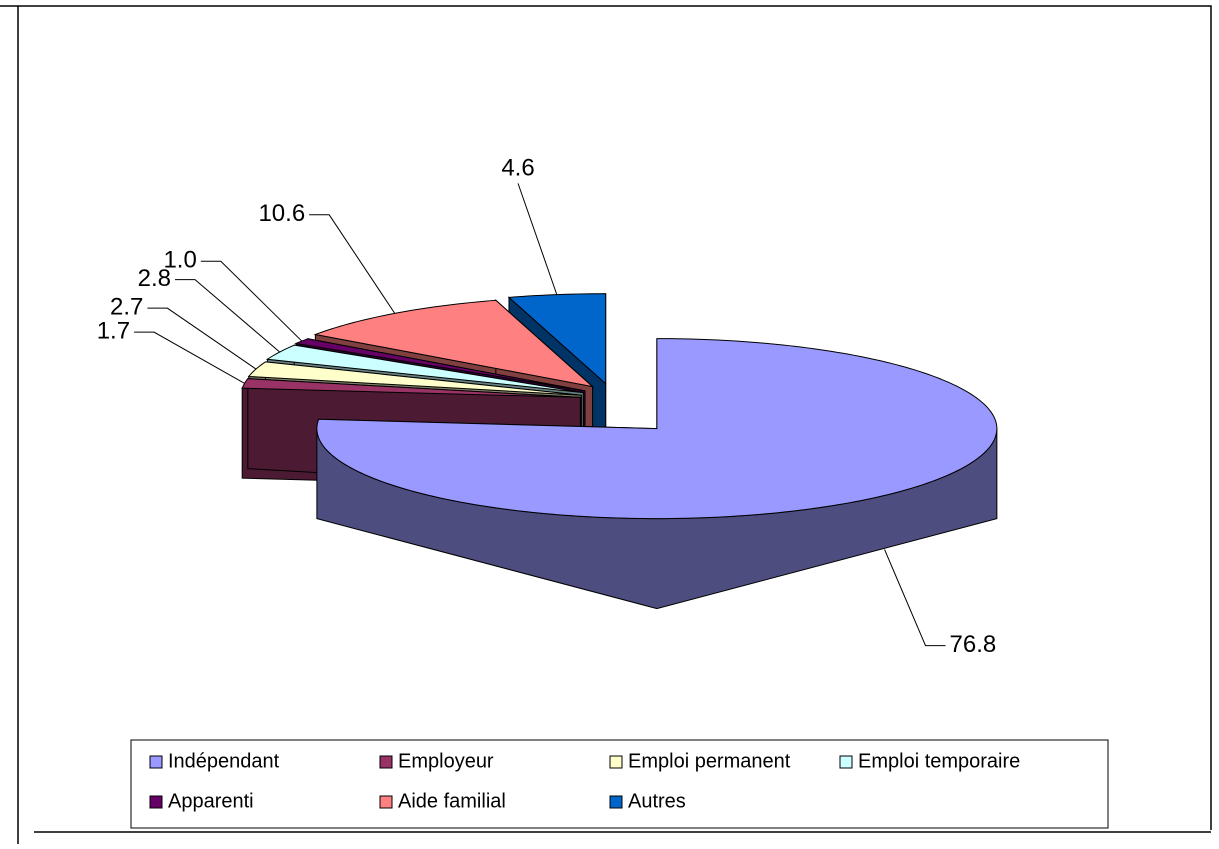  I want to click on legend-label: Employeur, so click(446, 761).